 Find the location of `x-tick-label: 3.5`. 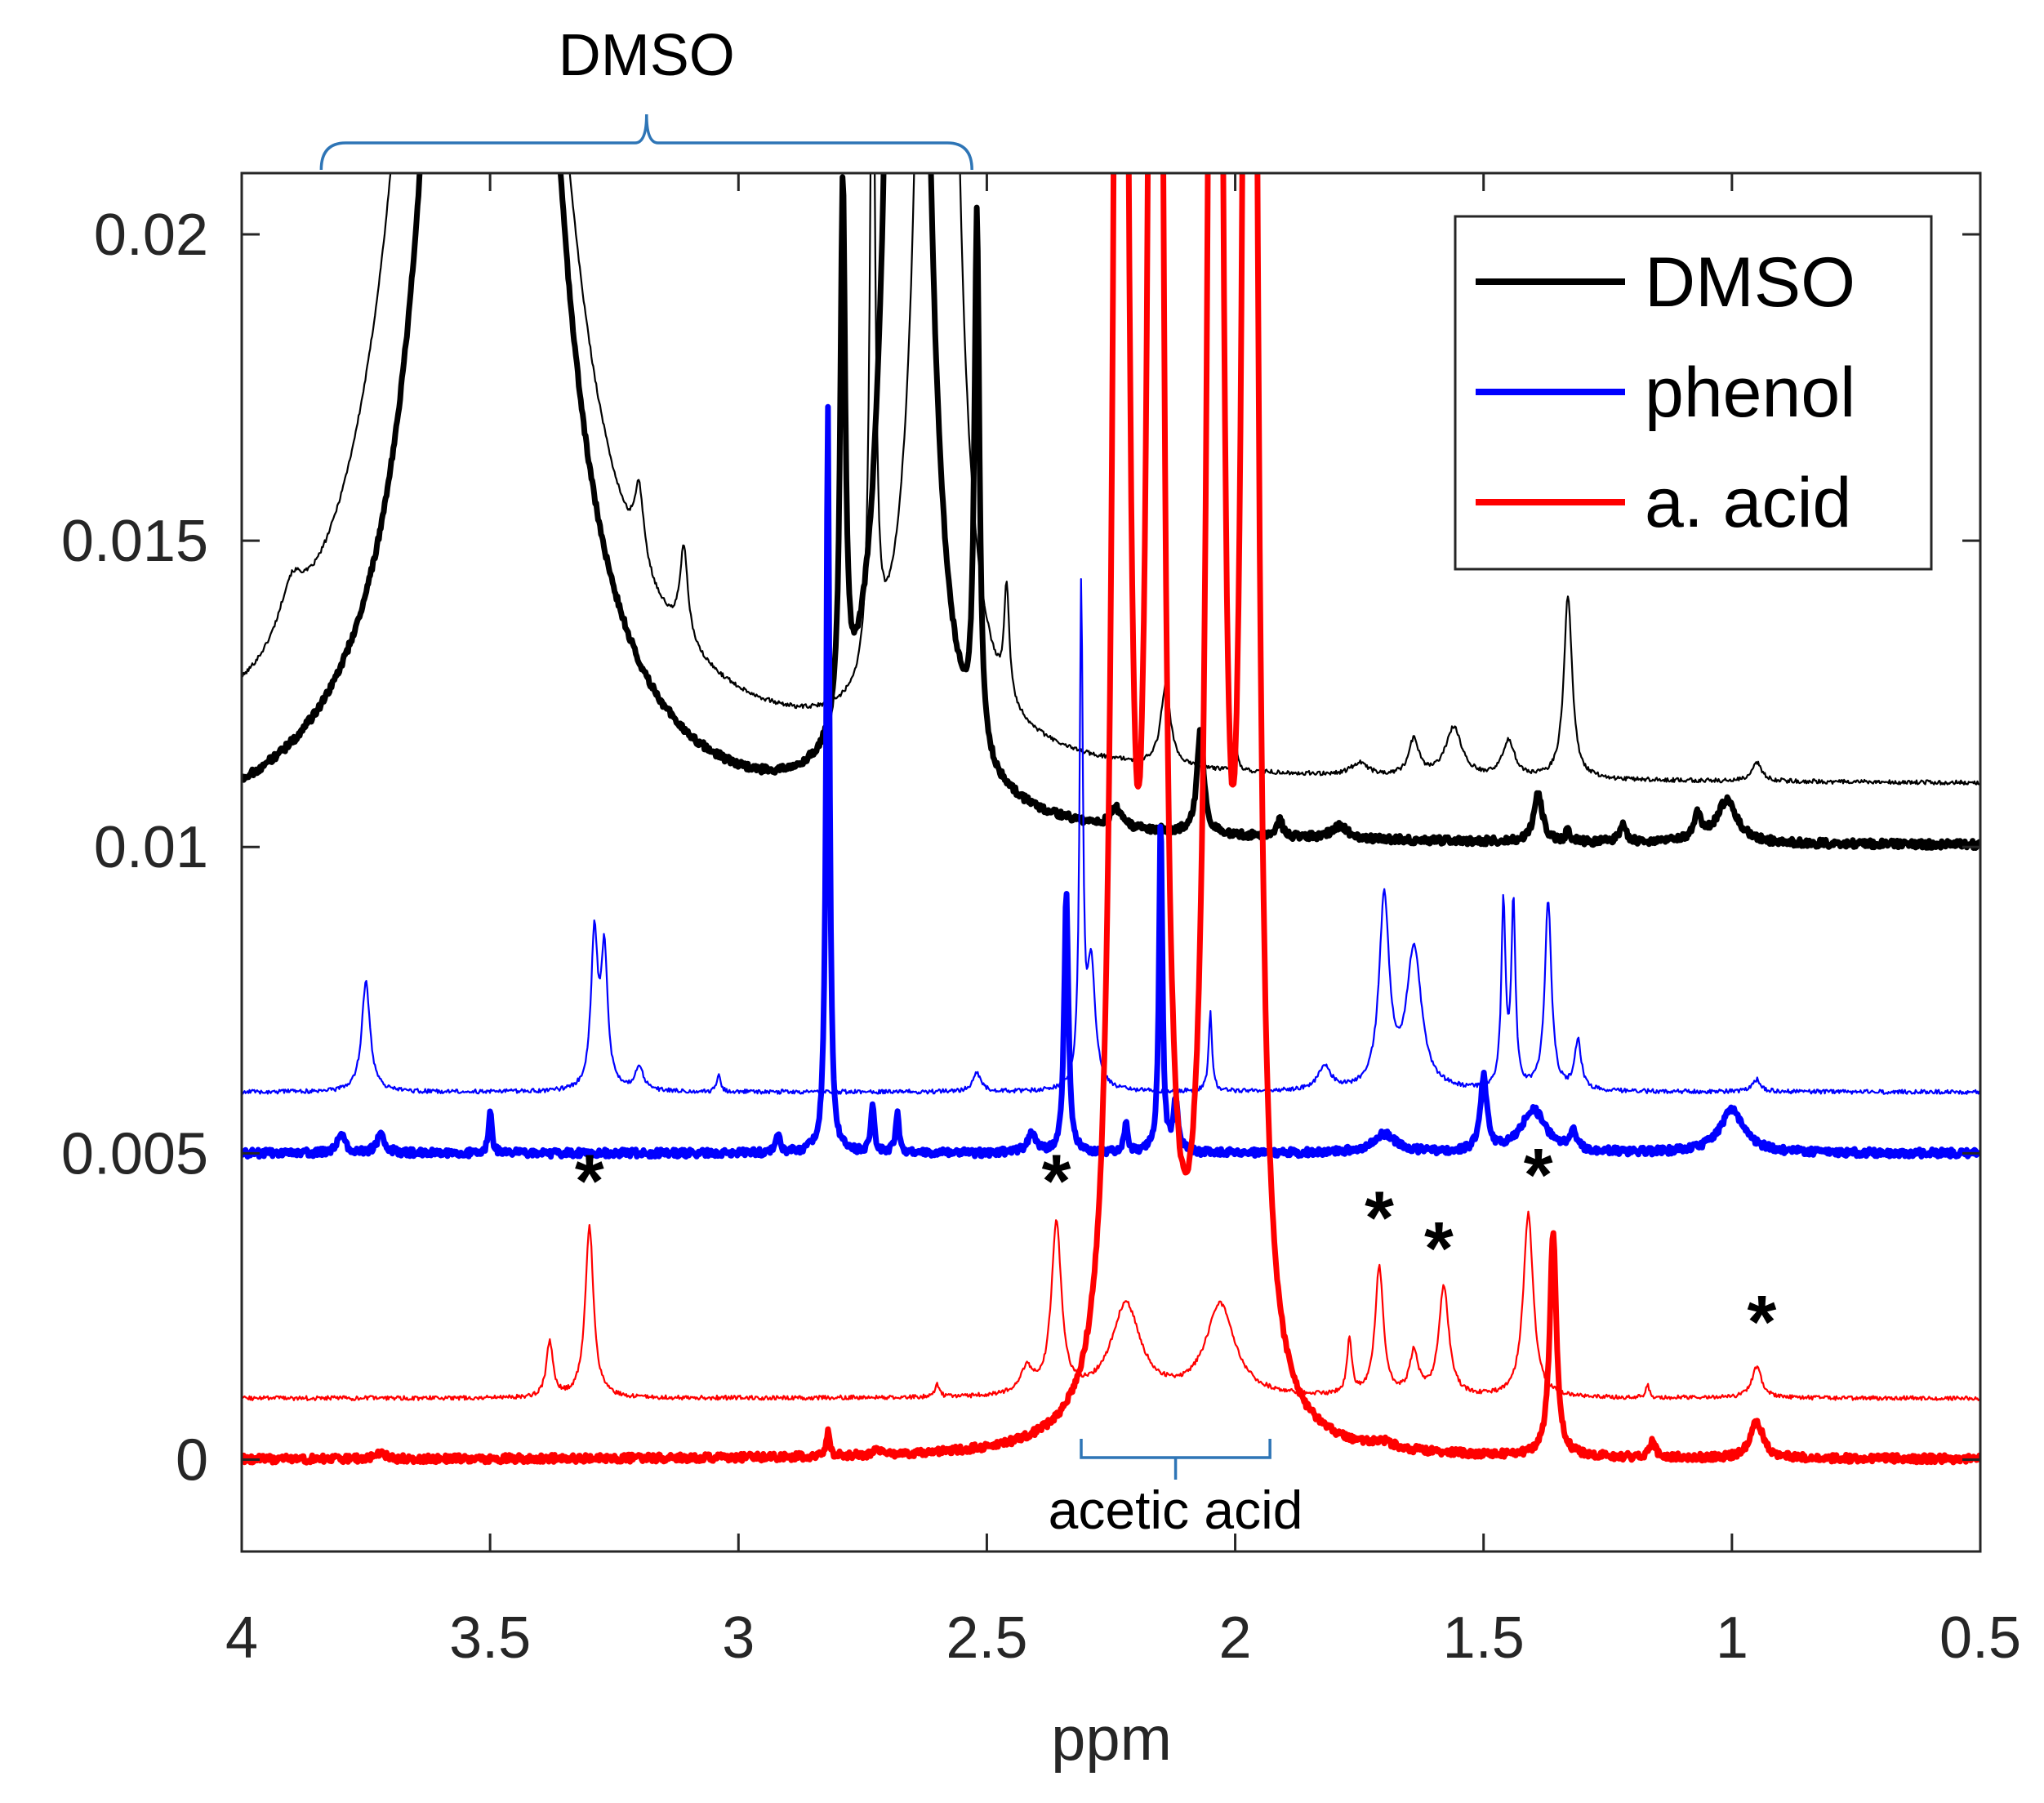

x-tick-label: 3.5 is located at coordinates (490, 1638).